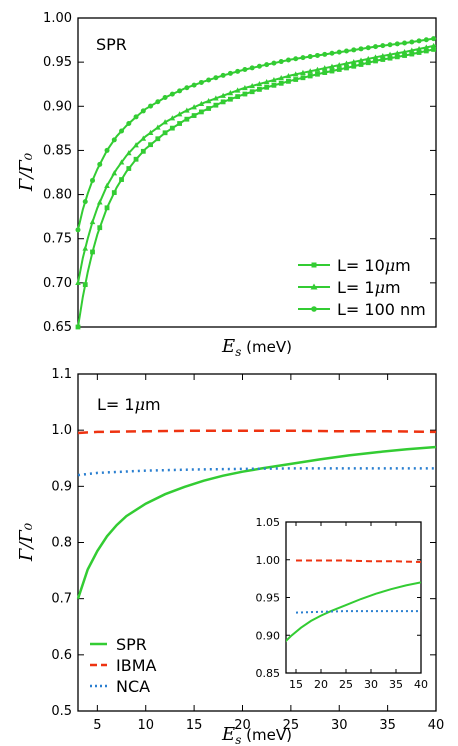  I want to click on legend-entry-ibma: IBMA, so click(123, 665).